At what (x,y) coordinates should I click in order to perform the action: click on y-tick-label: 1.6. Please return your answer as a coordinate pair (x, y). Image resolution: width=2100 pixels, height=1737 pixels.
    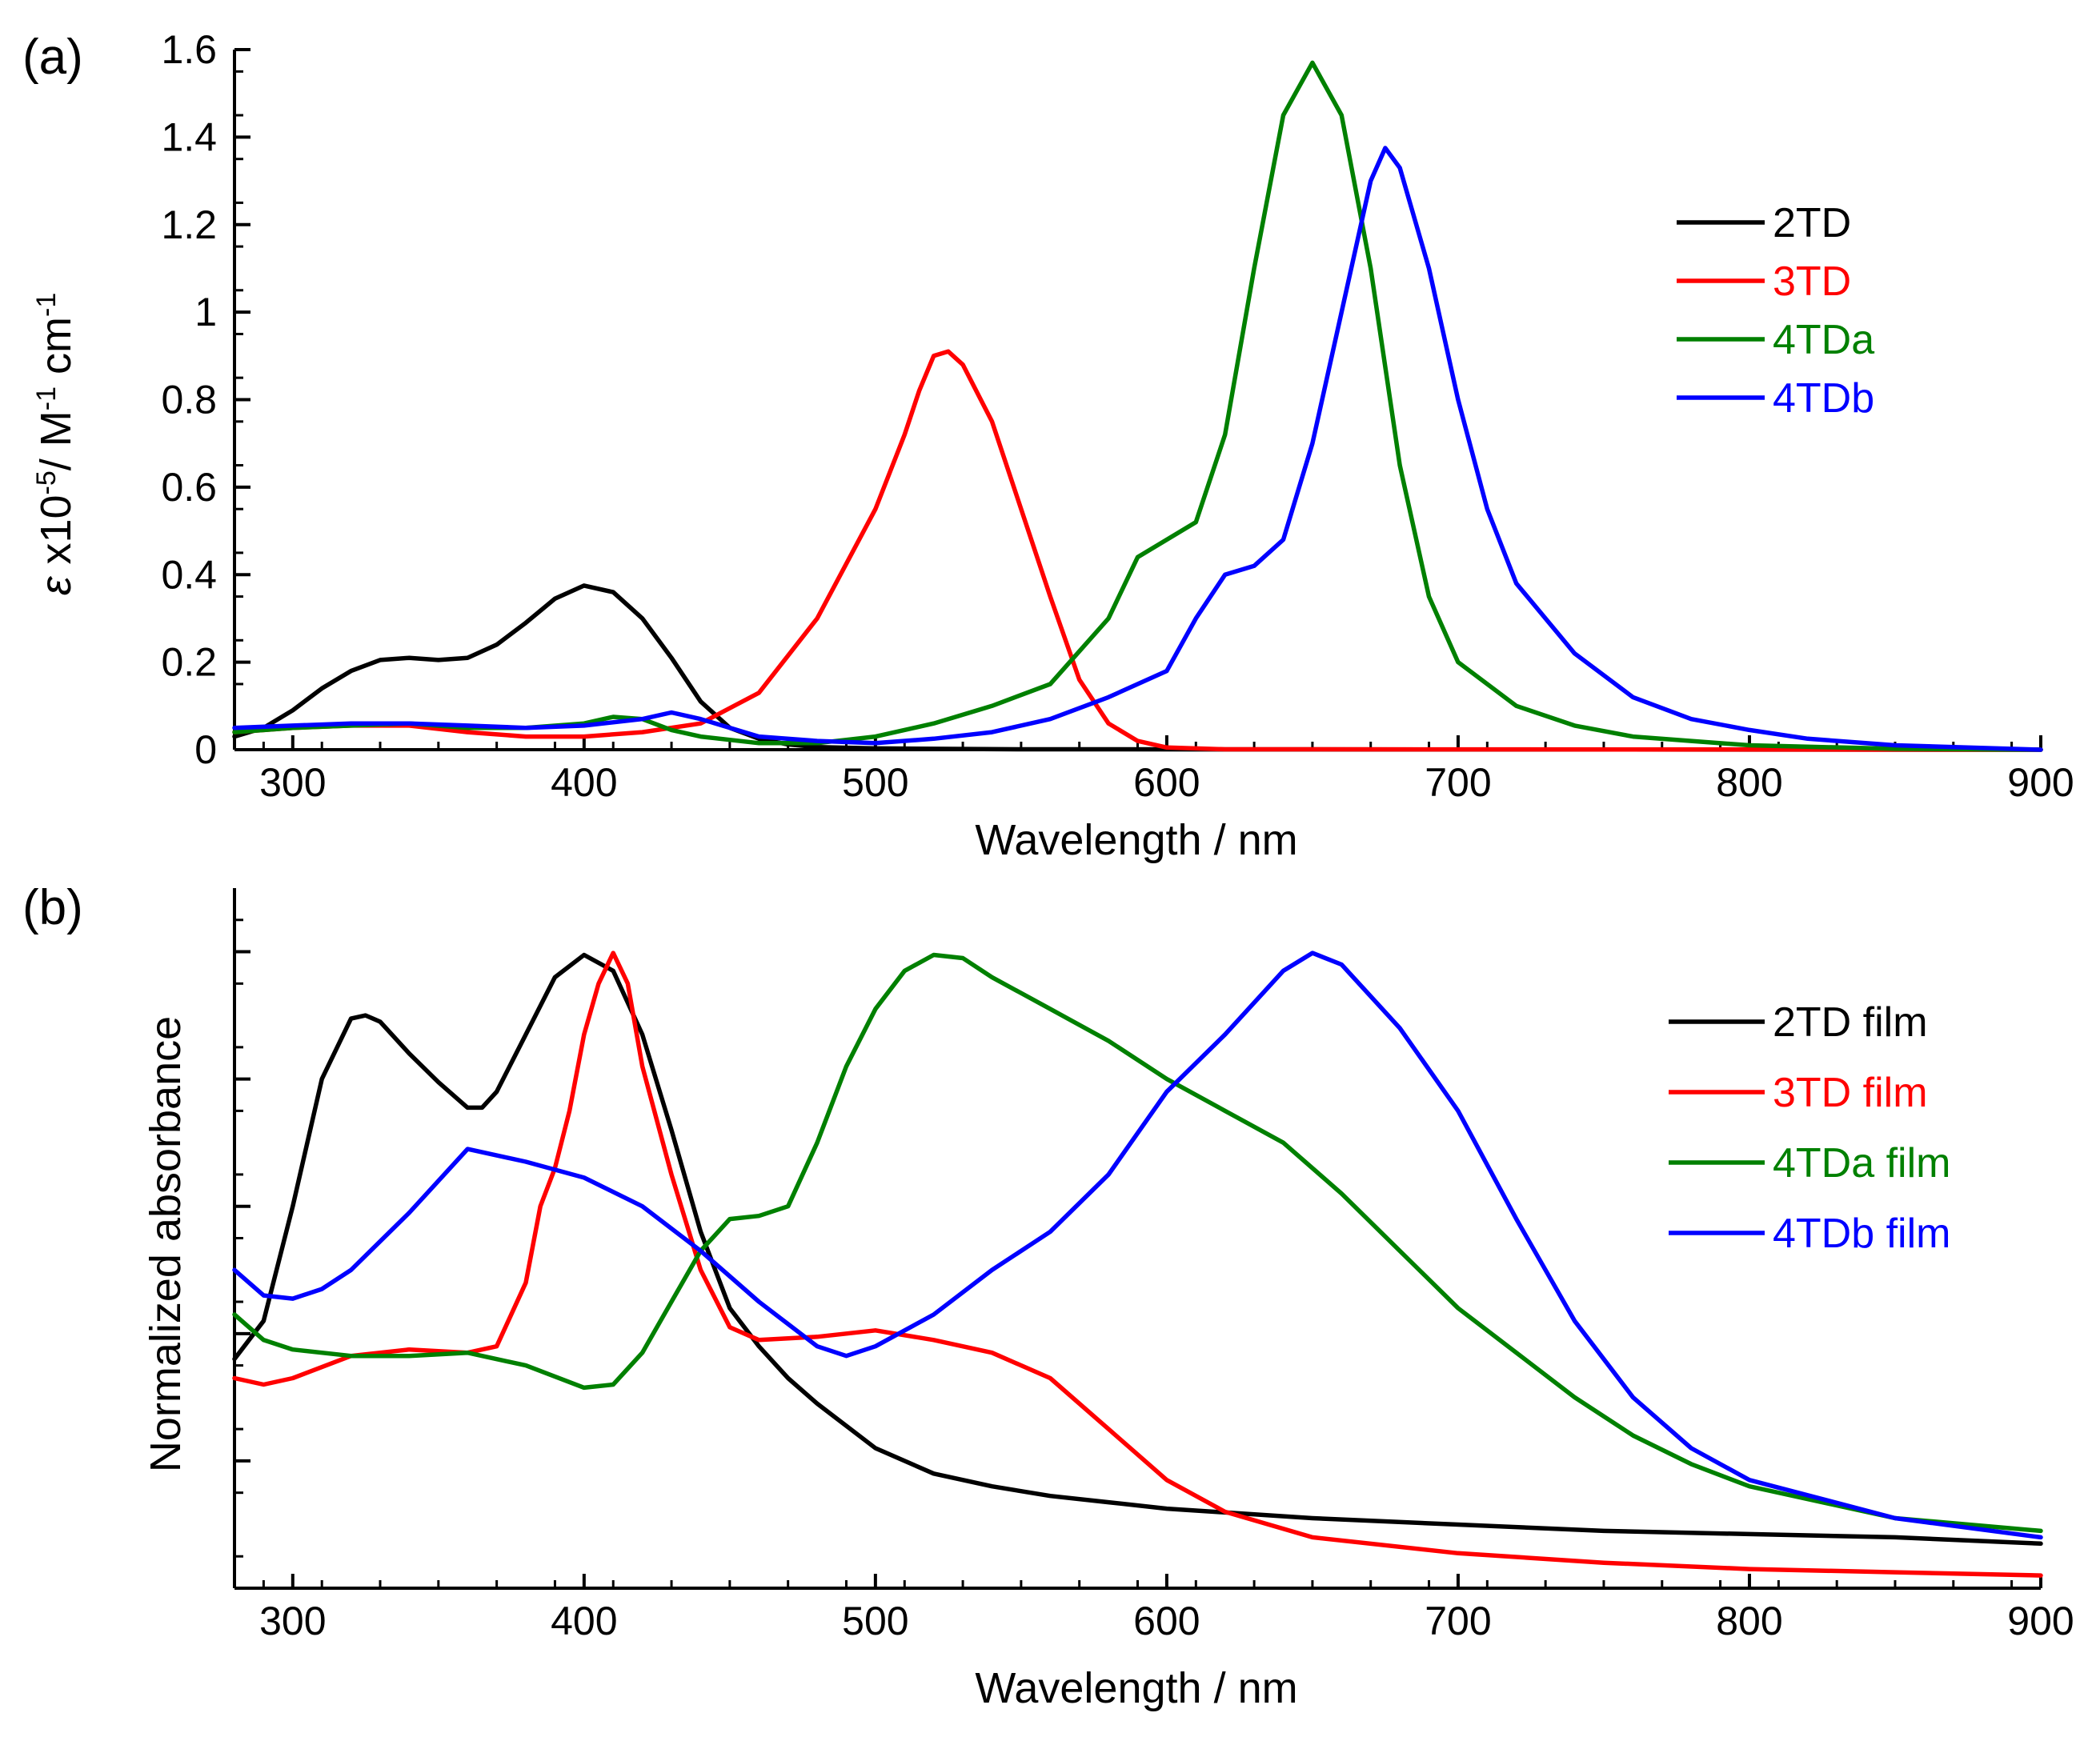
    Looking at the image, I should click on (189, 50).